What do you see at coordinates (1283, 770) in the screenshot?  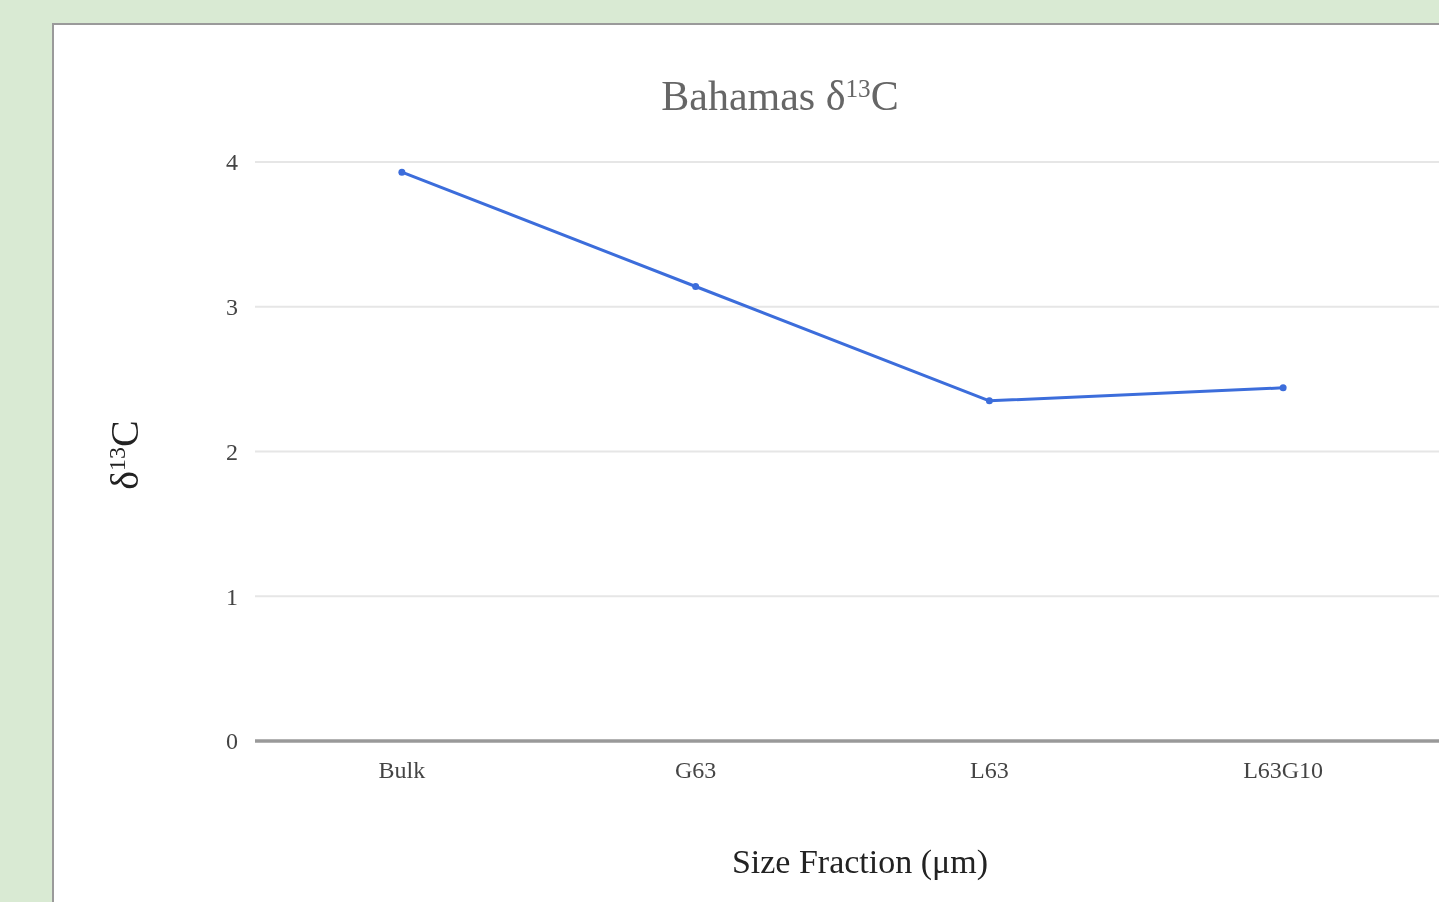 I see `x-tick-label: L63G10` at bounding box center [1283, 770].